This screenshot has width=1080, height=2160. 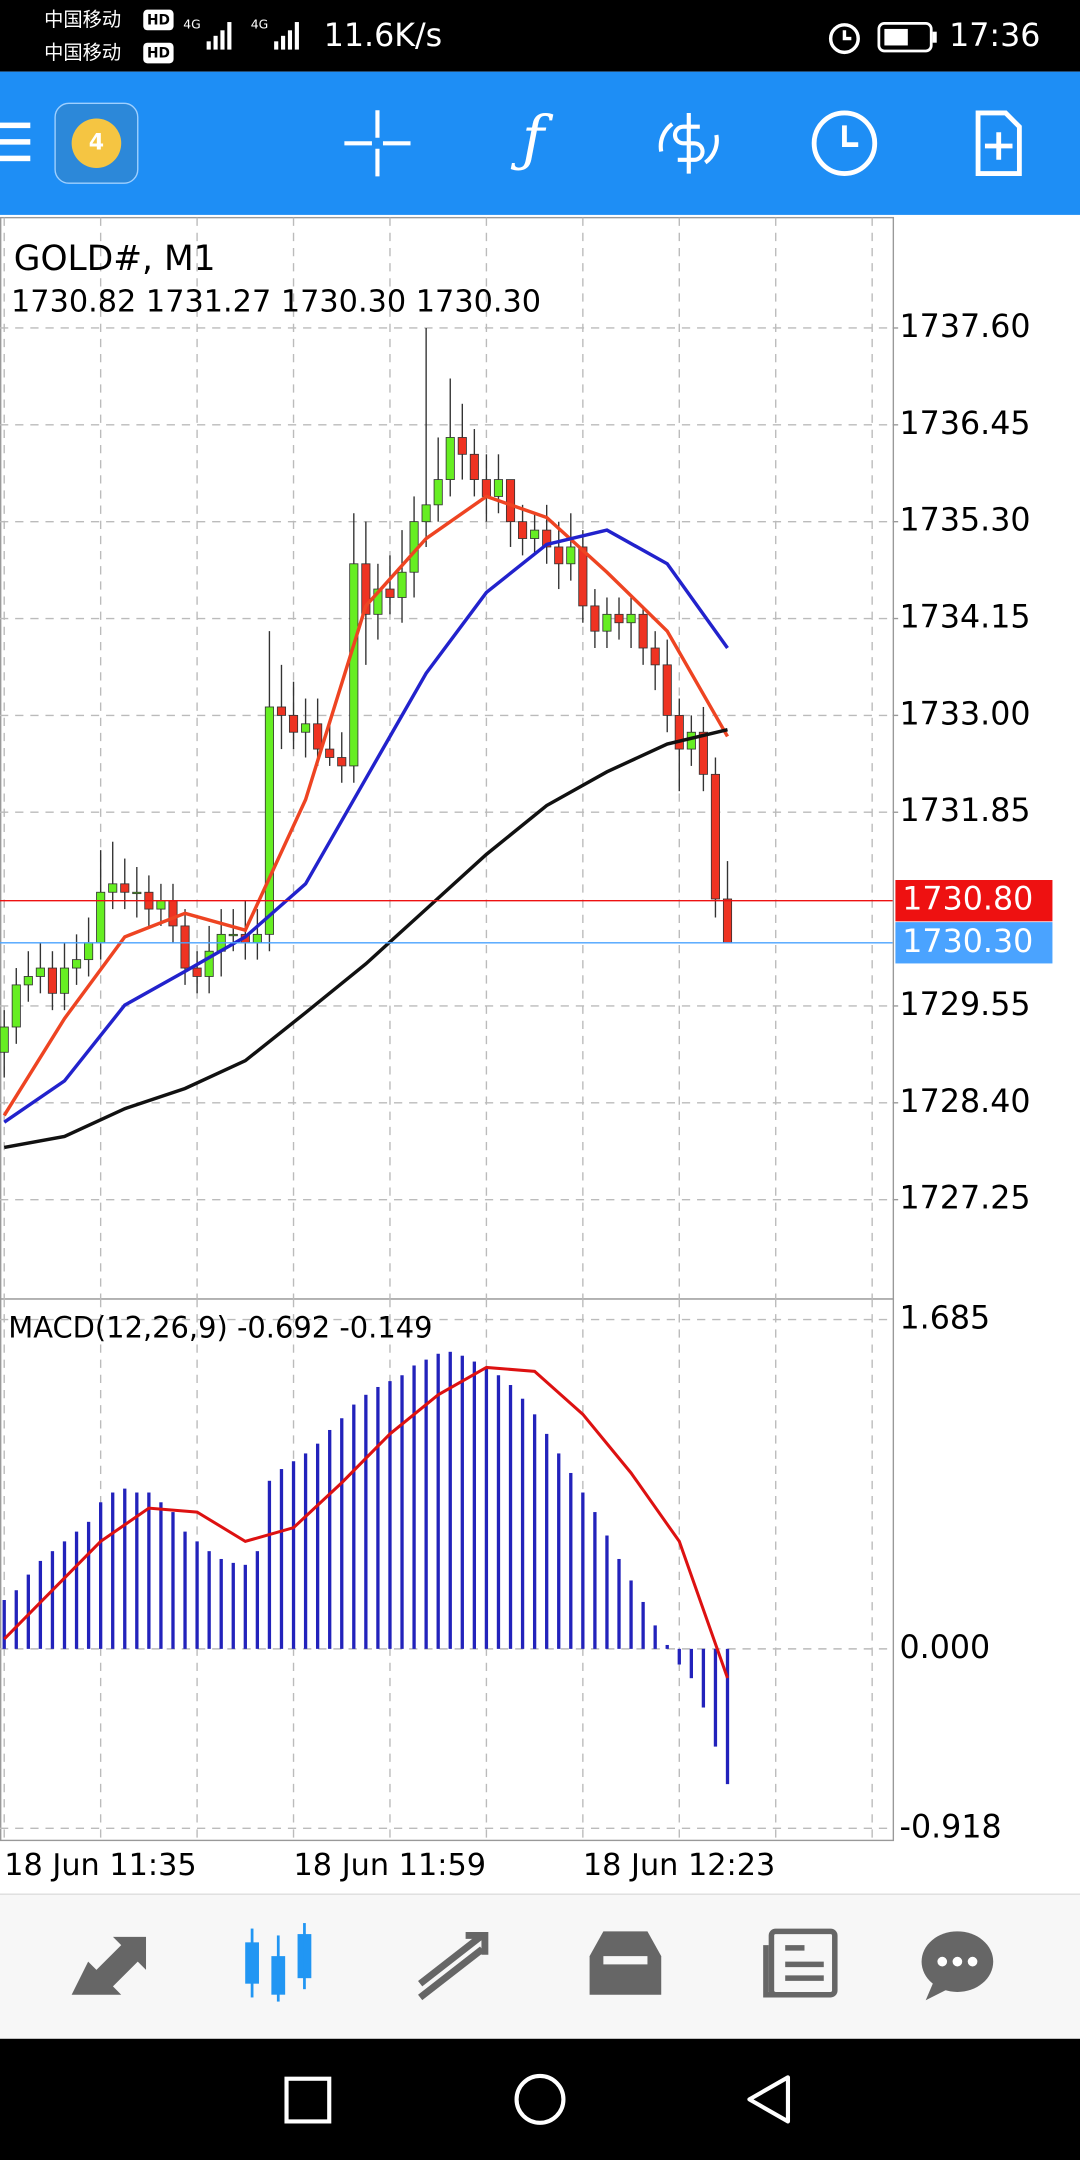 I want to click on carrier: 中国移动, so click(x=82, y=19).